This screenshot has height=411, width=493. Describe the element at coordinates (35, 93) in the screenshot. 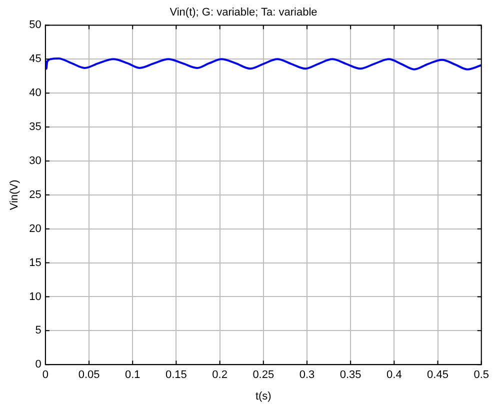

I see `y-tick-label: 40` at that location.